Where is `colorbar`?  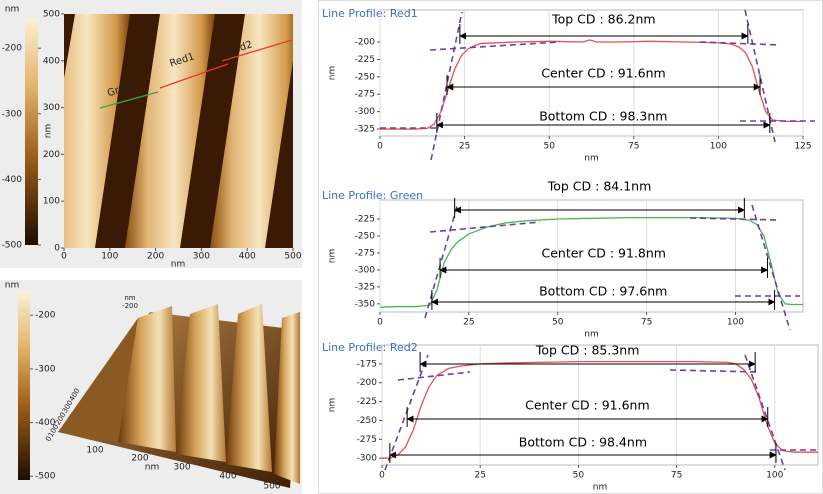 colorbar is located at coordinates (31, 131).